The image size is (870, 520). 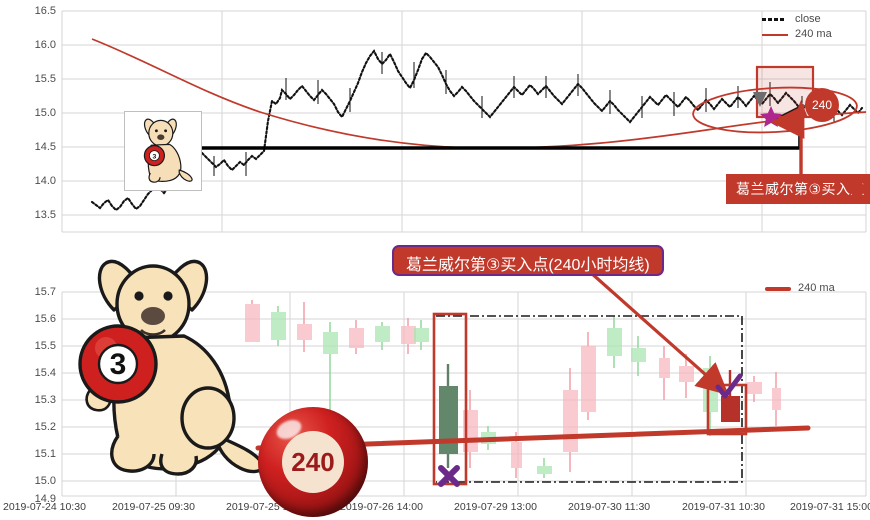 I want to click on candle-highlight-green, so click(x=448, y=416).